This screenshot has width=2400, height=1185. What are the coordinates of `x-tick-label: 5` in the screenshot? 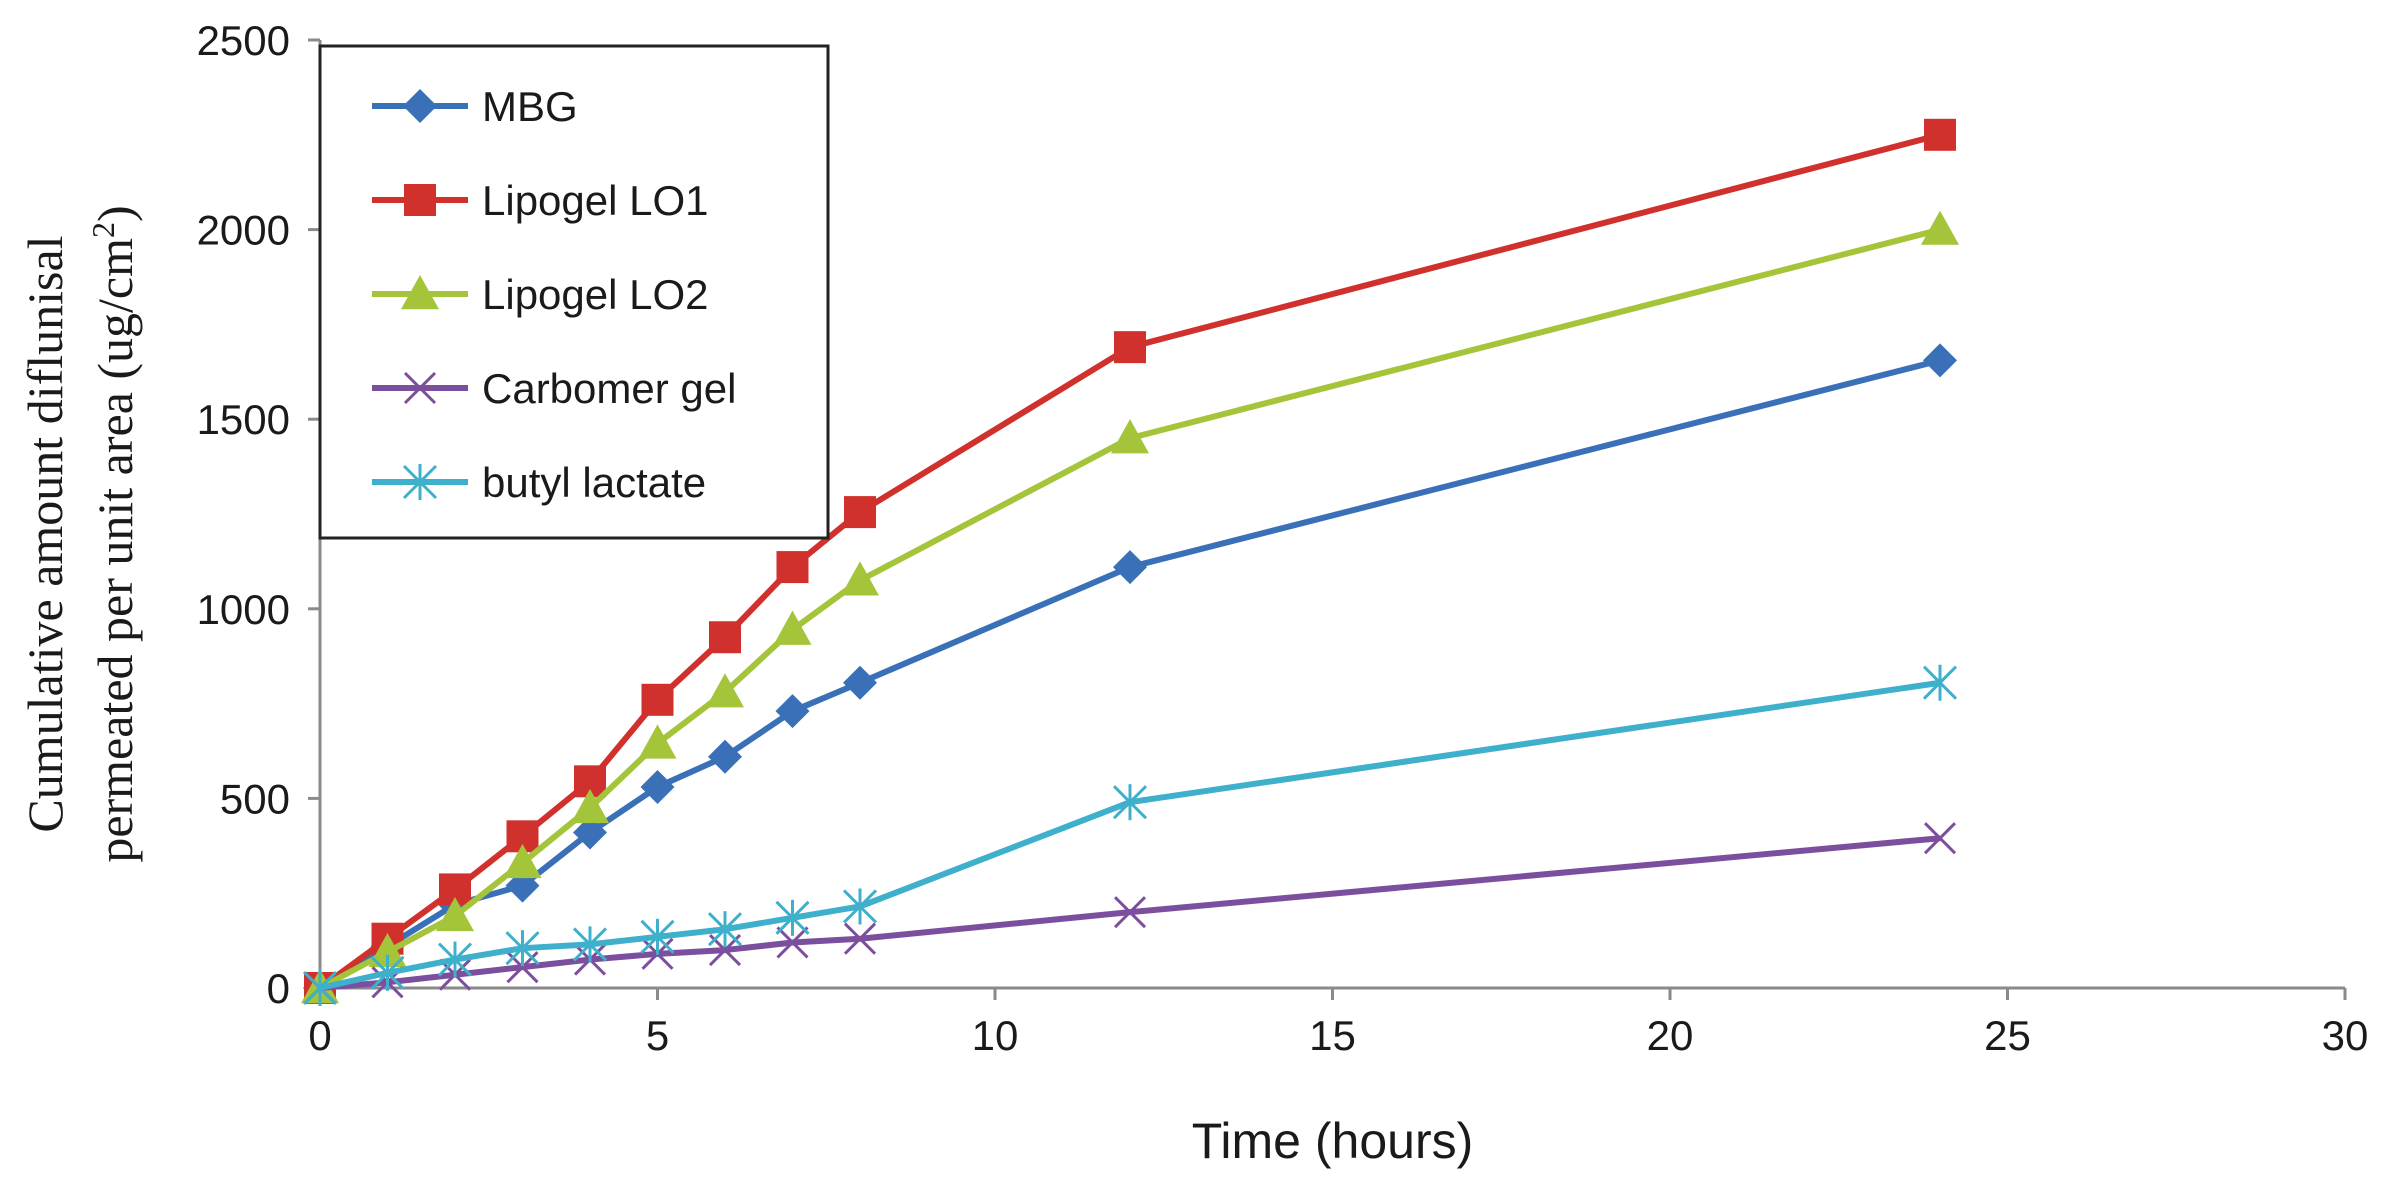 It's located at (657, 1035).